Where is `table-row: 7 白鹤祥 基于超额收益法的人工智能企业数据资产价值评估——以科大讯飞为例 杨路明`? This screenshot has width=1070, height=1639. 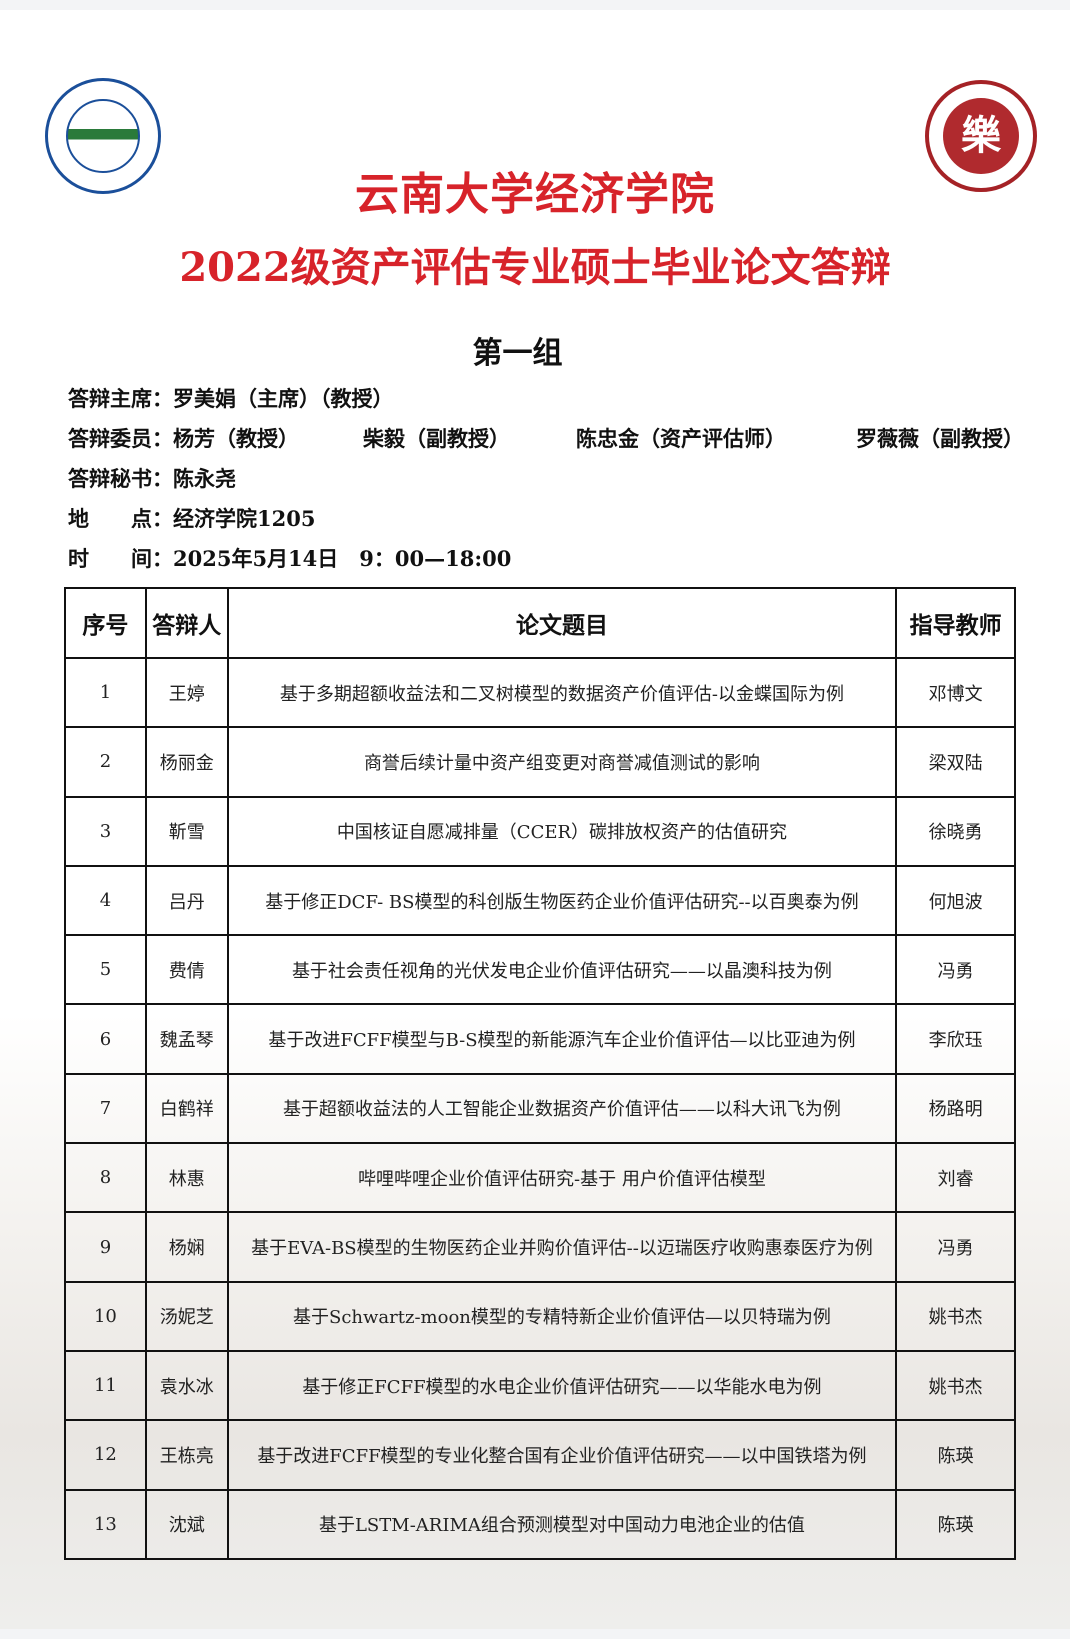 table-row: 7 白鹤祥 基于超额收益法的人工智能企业数据资产价值评估——以科大讯飞为例 杨路明 is located at coordinates (540, 1108).